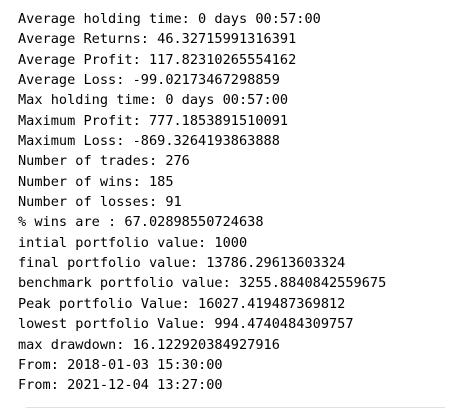 This screenshot has width=451, height=410. I want to click on output-line-from-start: From: 2018-01-03 15:30:00, so click(120, 364).